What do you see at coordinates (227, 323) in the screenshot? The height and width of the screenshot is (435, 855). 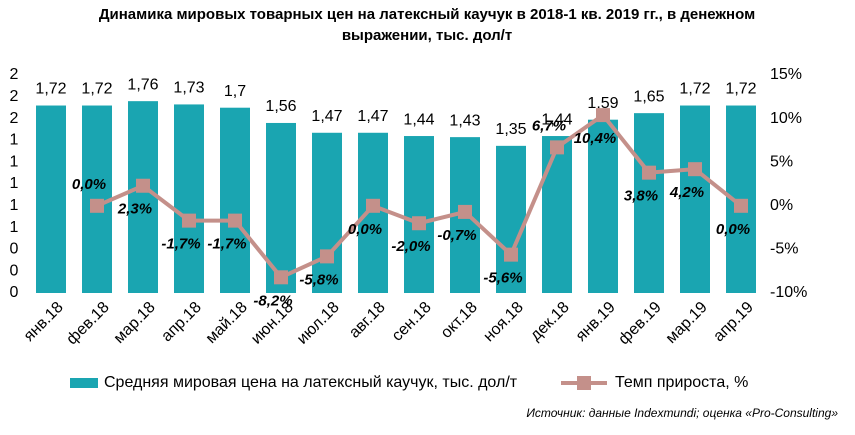 I see `x-tick-label: май.18` at bounding box center [227, 323].